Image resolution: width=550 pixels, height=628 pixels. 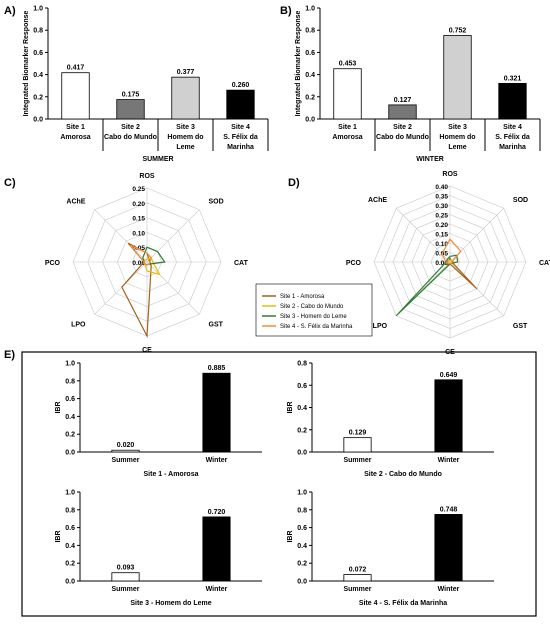 I want to click on bar-value-label: 0.453, so click(x=348, y=64).